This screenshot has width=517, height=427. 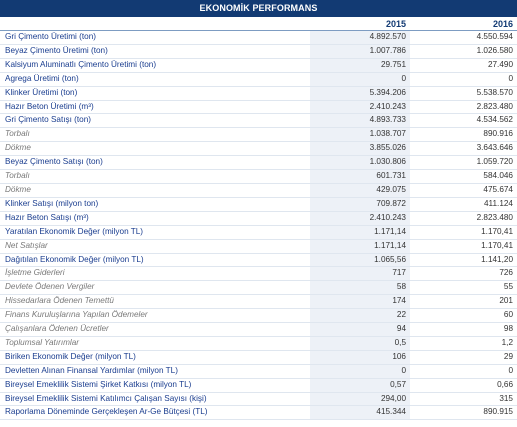 I want to click on table-row: Dökme 429.075 475.674, so click(x=258, y=190).